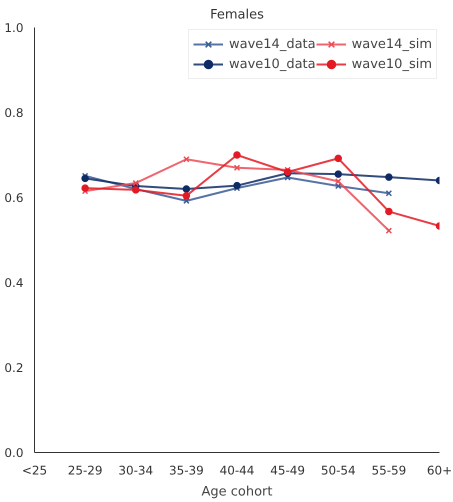  I want to click on legend-label: wave14_data, so click(272, 44).